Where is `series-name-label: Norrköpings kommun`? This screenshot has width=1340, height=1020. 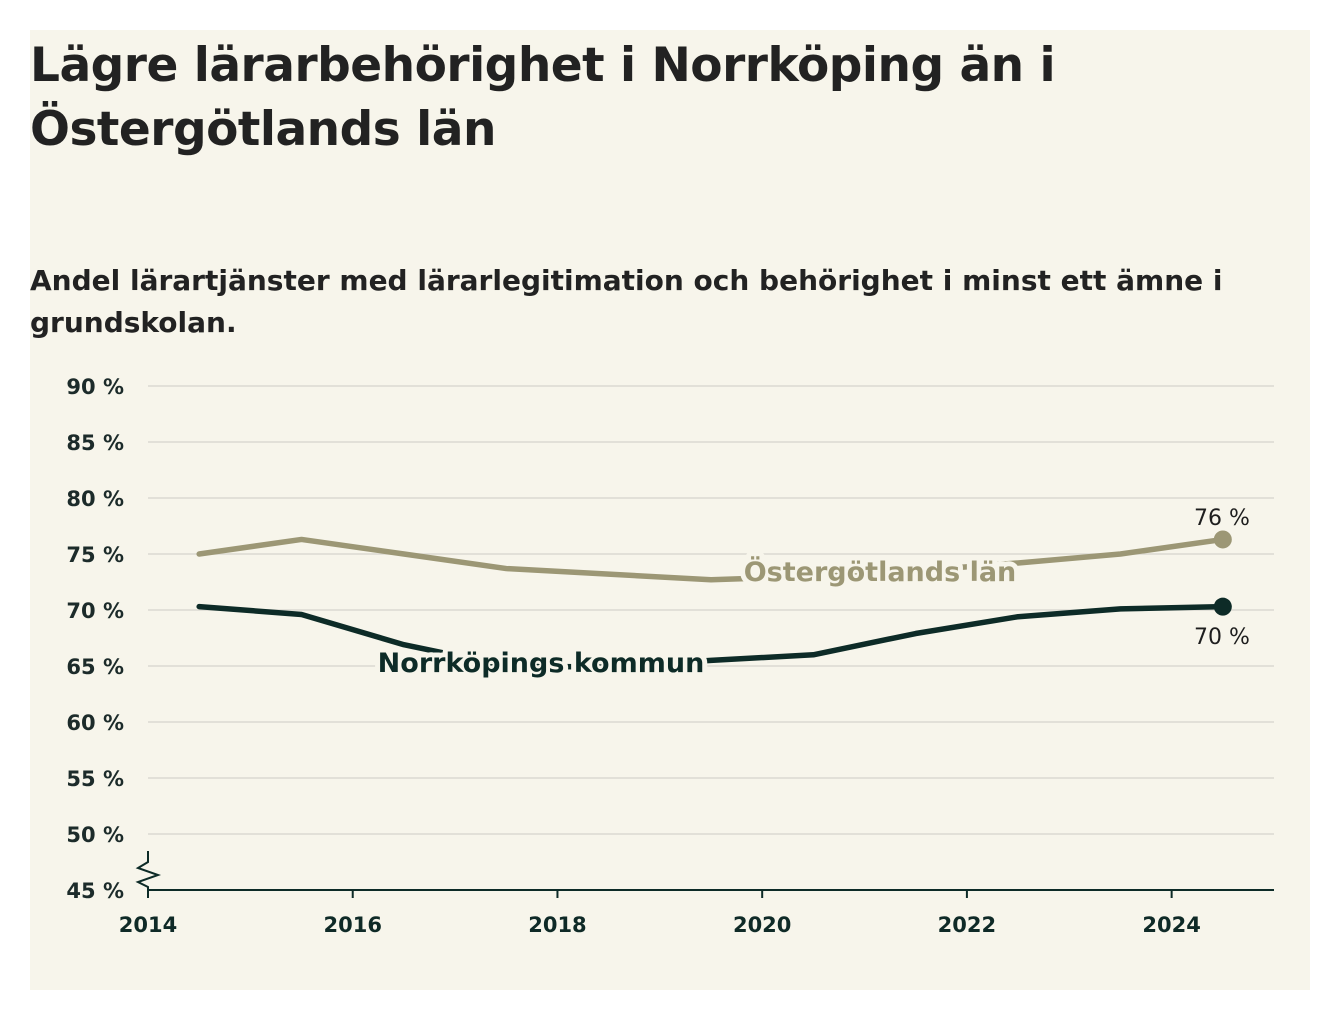 series-name-label: Norrköpings kommun is located at coordinates (541, 663).